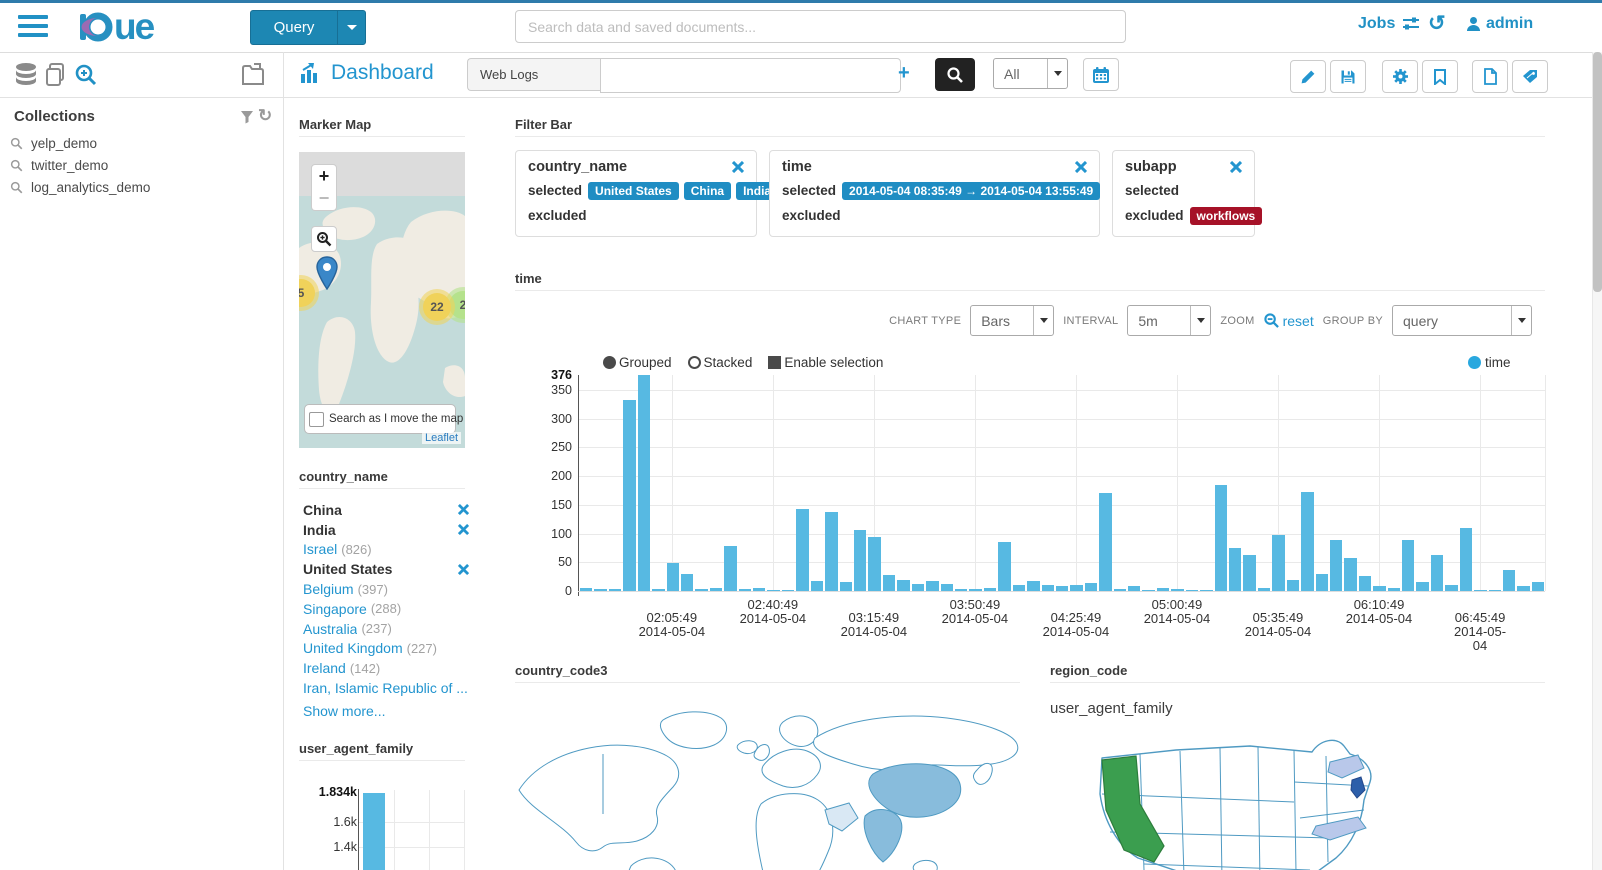 The image size is (1602, 870). What do you see at coordinates (694, 362) in the screenshot?
I see `radio-unselected-icon` at bounding box center [694, 362].